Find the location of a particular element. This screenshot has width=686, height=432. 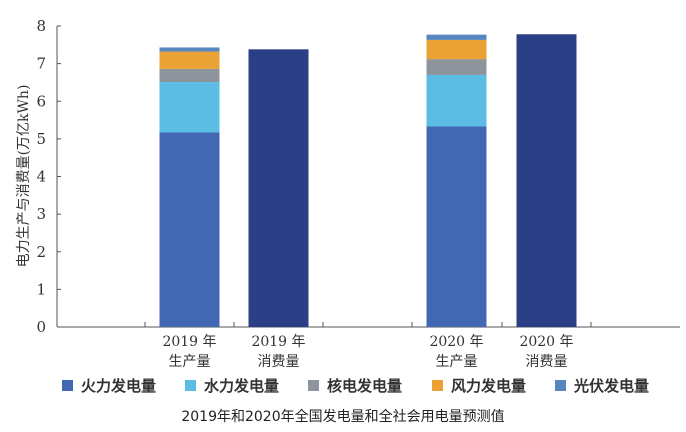

y-tick-label: 0 is located at coordinates (41, 327).